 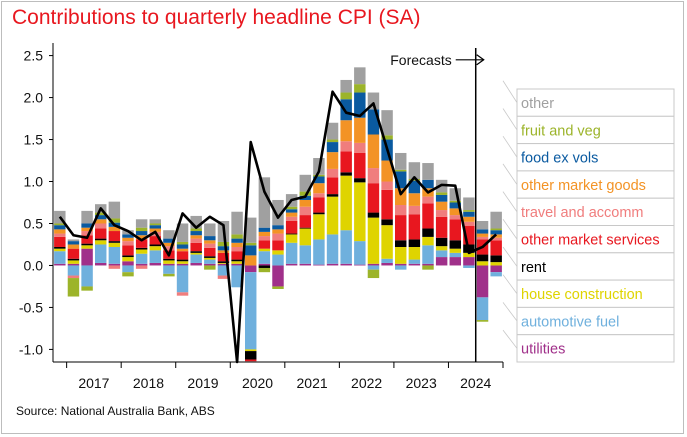 What do you see at coordinates (34, 56) in the screenshot?
I see `y-tick-label: 2.5` at bounding box center [34, 56].